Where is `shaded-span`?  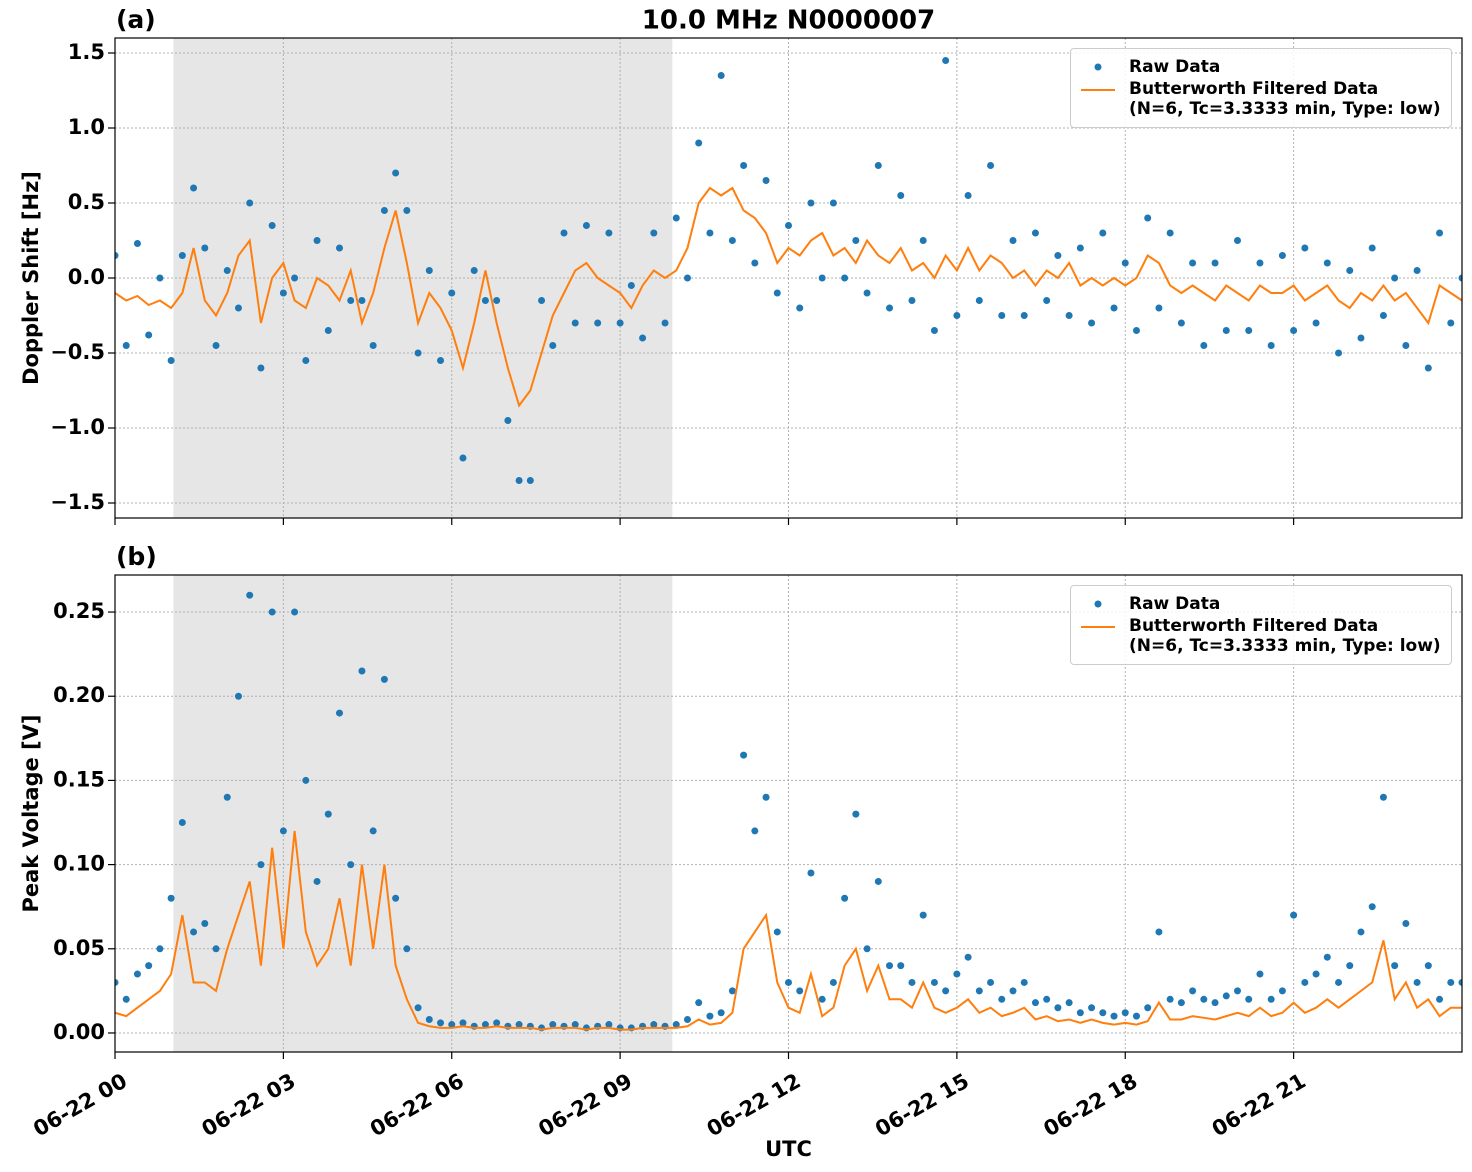 shaded-span is located at coordinates (423, 813).